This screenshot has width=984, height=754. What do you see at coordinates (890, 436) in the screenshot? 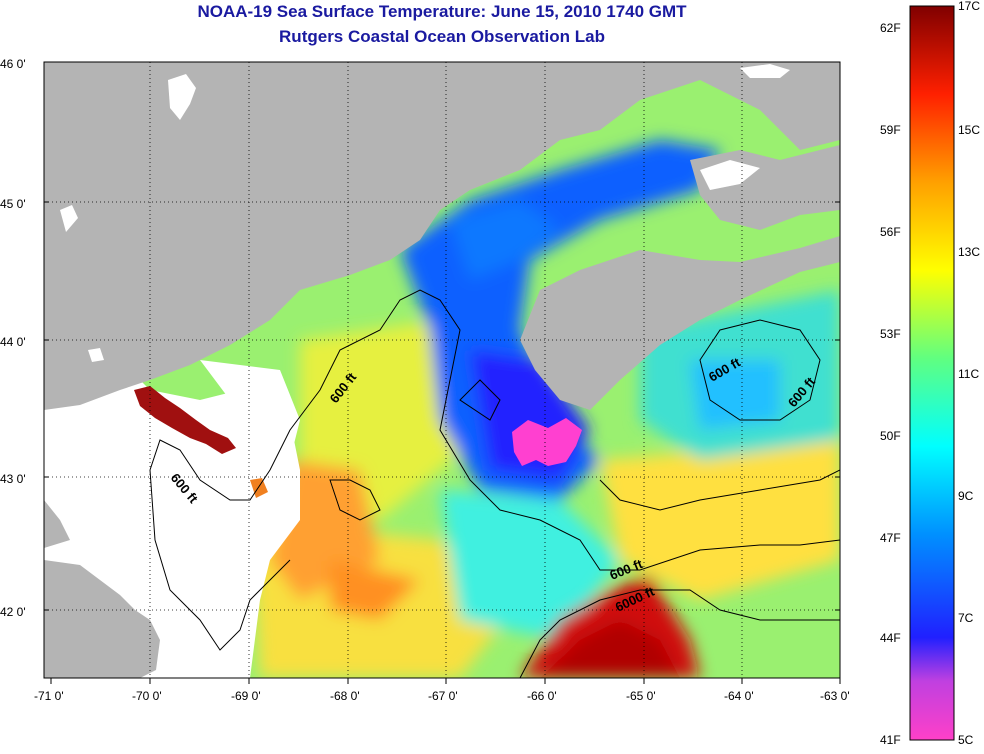
I see `cb-f-50: 50F` at bounding box center [890, 436].